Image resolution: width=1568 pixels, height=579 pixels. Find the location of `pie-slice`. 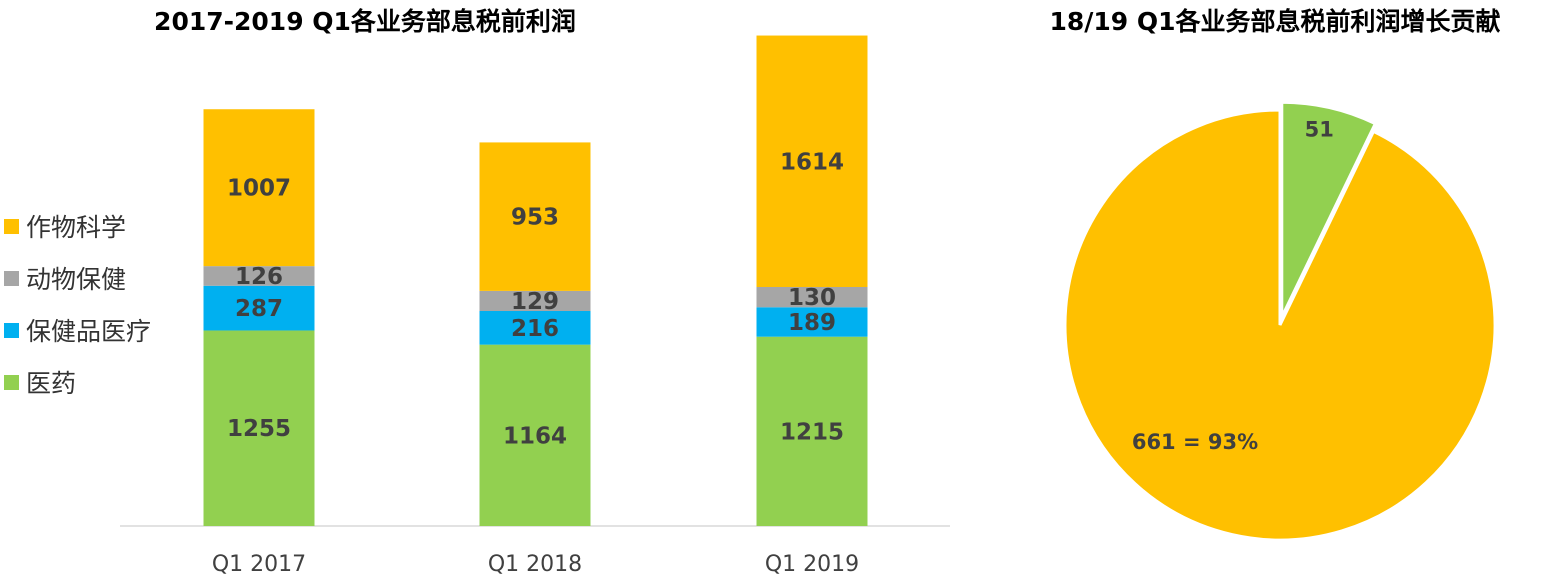

pie-slice is located at coordinates (1329, 209).